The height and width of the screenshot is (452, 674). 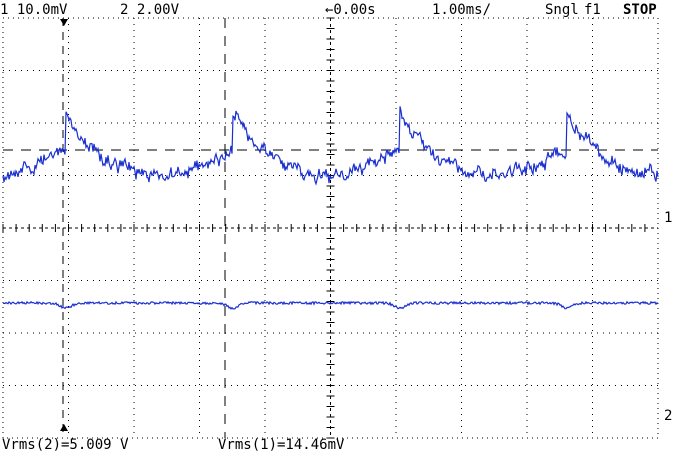 I want to click on acq-mode: Sngl, so click(x=562, y=10).